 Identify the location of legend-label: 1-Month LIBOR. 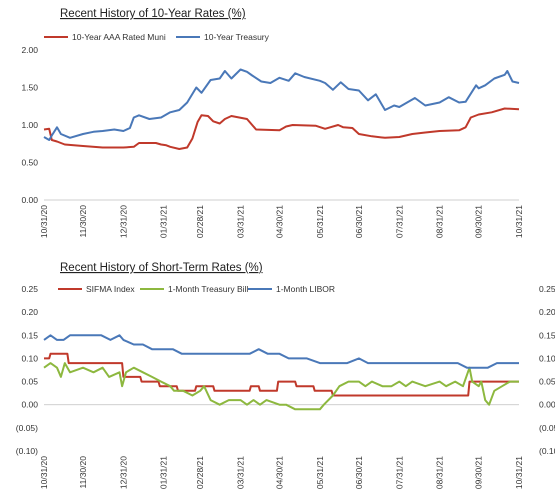
(305, 289).